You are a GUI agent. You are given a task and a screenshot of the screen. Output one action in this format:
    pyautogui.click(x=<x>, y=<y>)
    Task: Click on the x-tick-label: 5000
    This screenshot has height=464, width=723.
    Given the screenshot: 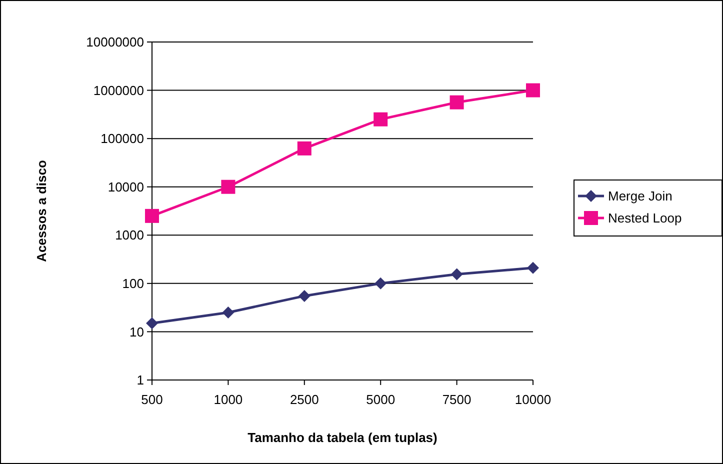 What is the action you would take?
    pyautogui.click(x=381, y=399)
    